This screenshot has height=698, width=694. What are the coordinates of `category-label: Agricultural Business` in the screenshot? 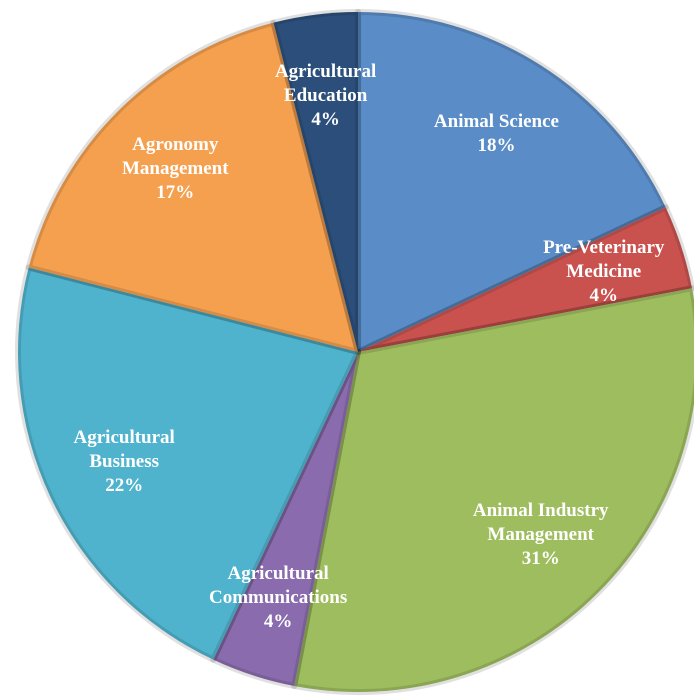 It's located at (124, 450).